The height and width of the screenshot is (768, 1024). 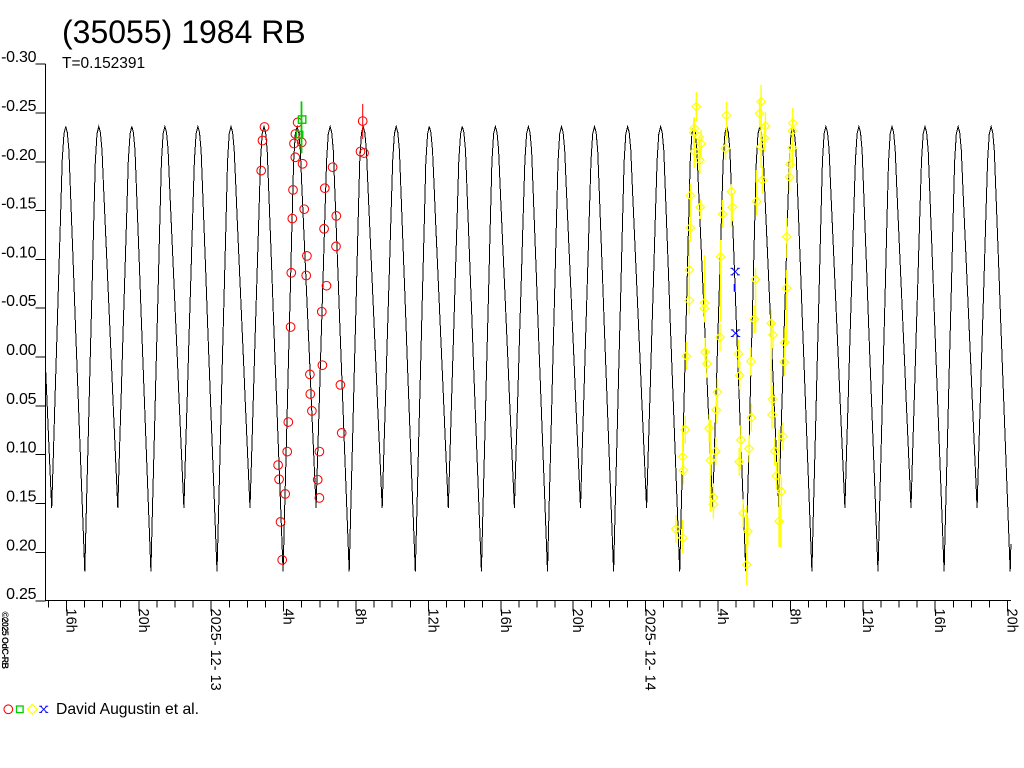 I want to click on svg-text: (35055) 1984 RB, so click(x=184, y=32).